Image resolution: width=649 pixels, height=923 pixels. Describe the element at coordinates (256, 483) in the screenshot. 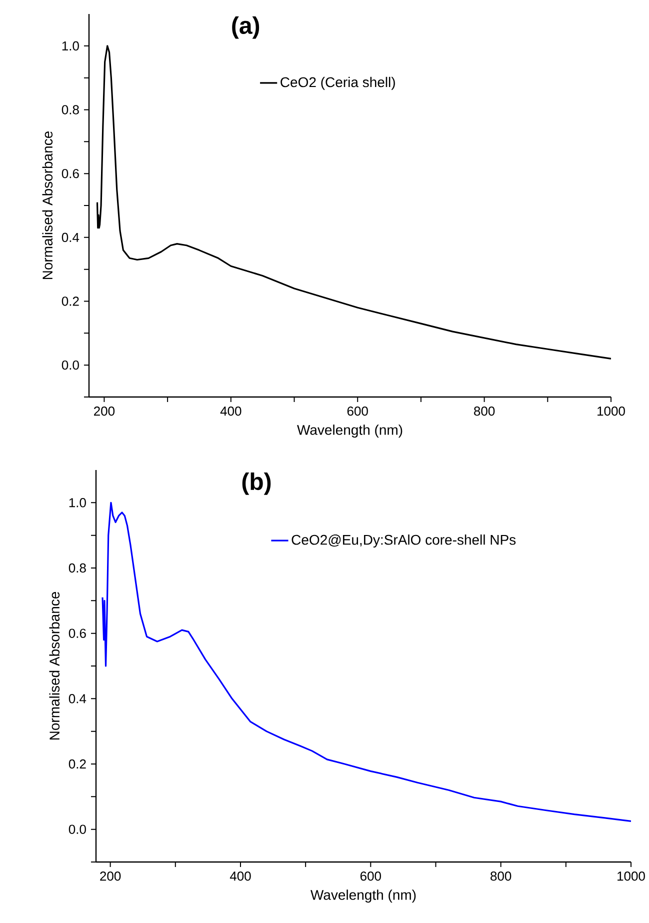

I see `chart-title: (b)` at that location.